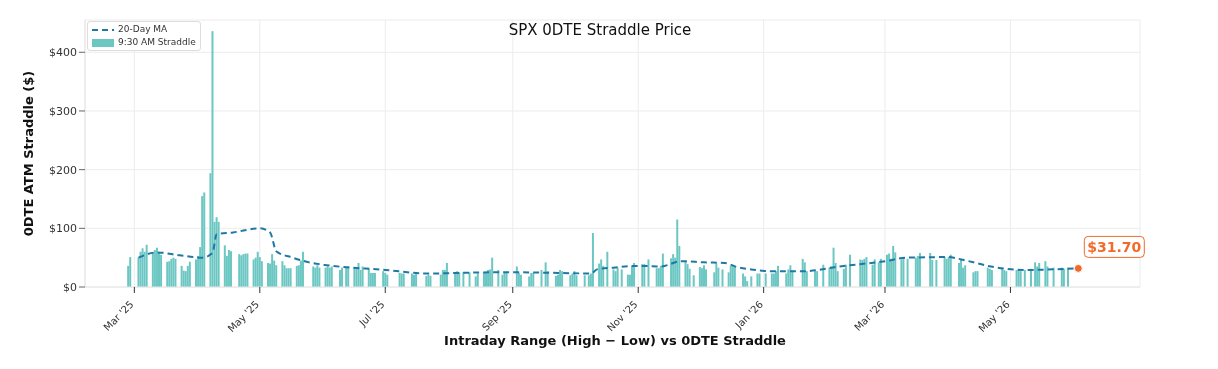  What do you see at coordinates (869, 315) in the screenshot?
I see `x-tick-label: Mar '26` at bounding box center [869, 315].